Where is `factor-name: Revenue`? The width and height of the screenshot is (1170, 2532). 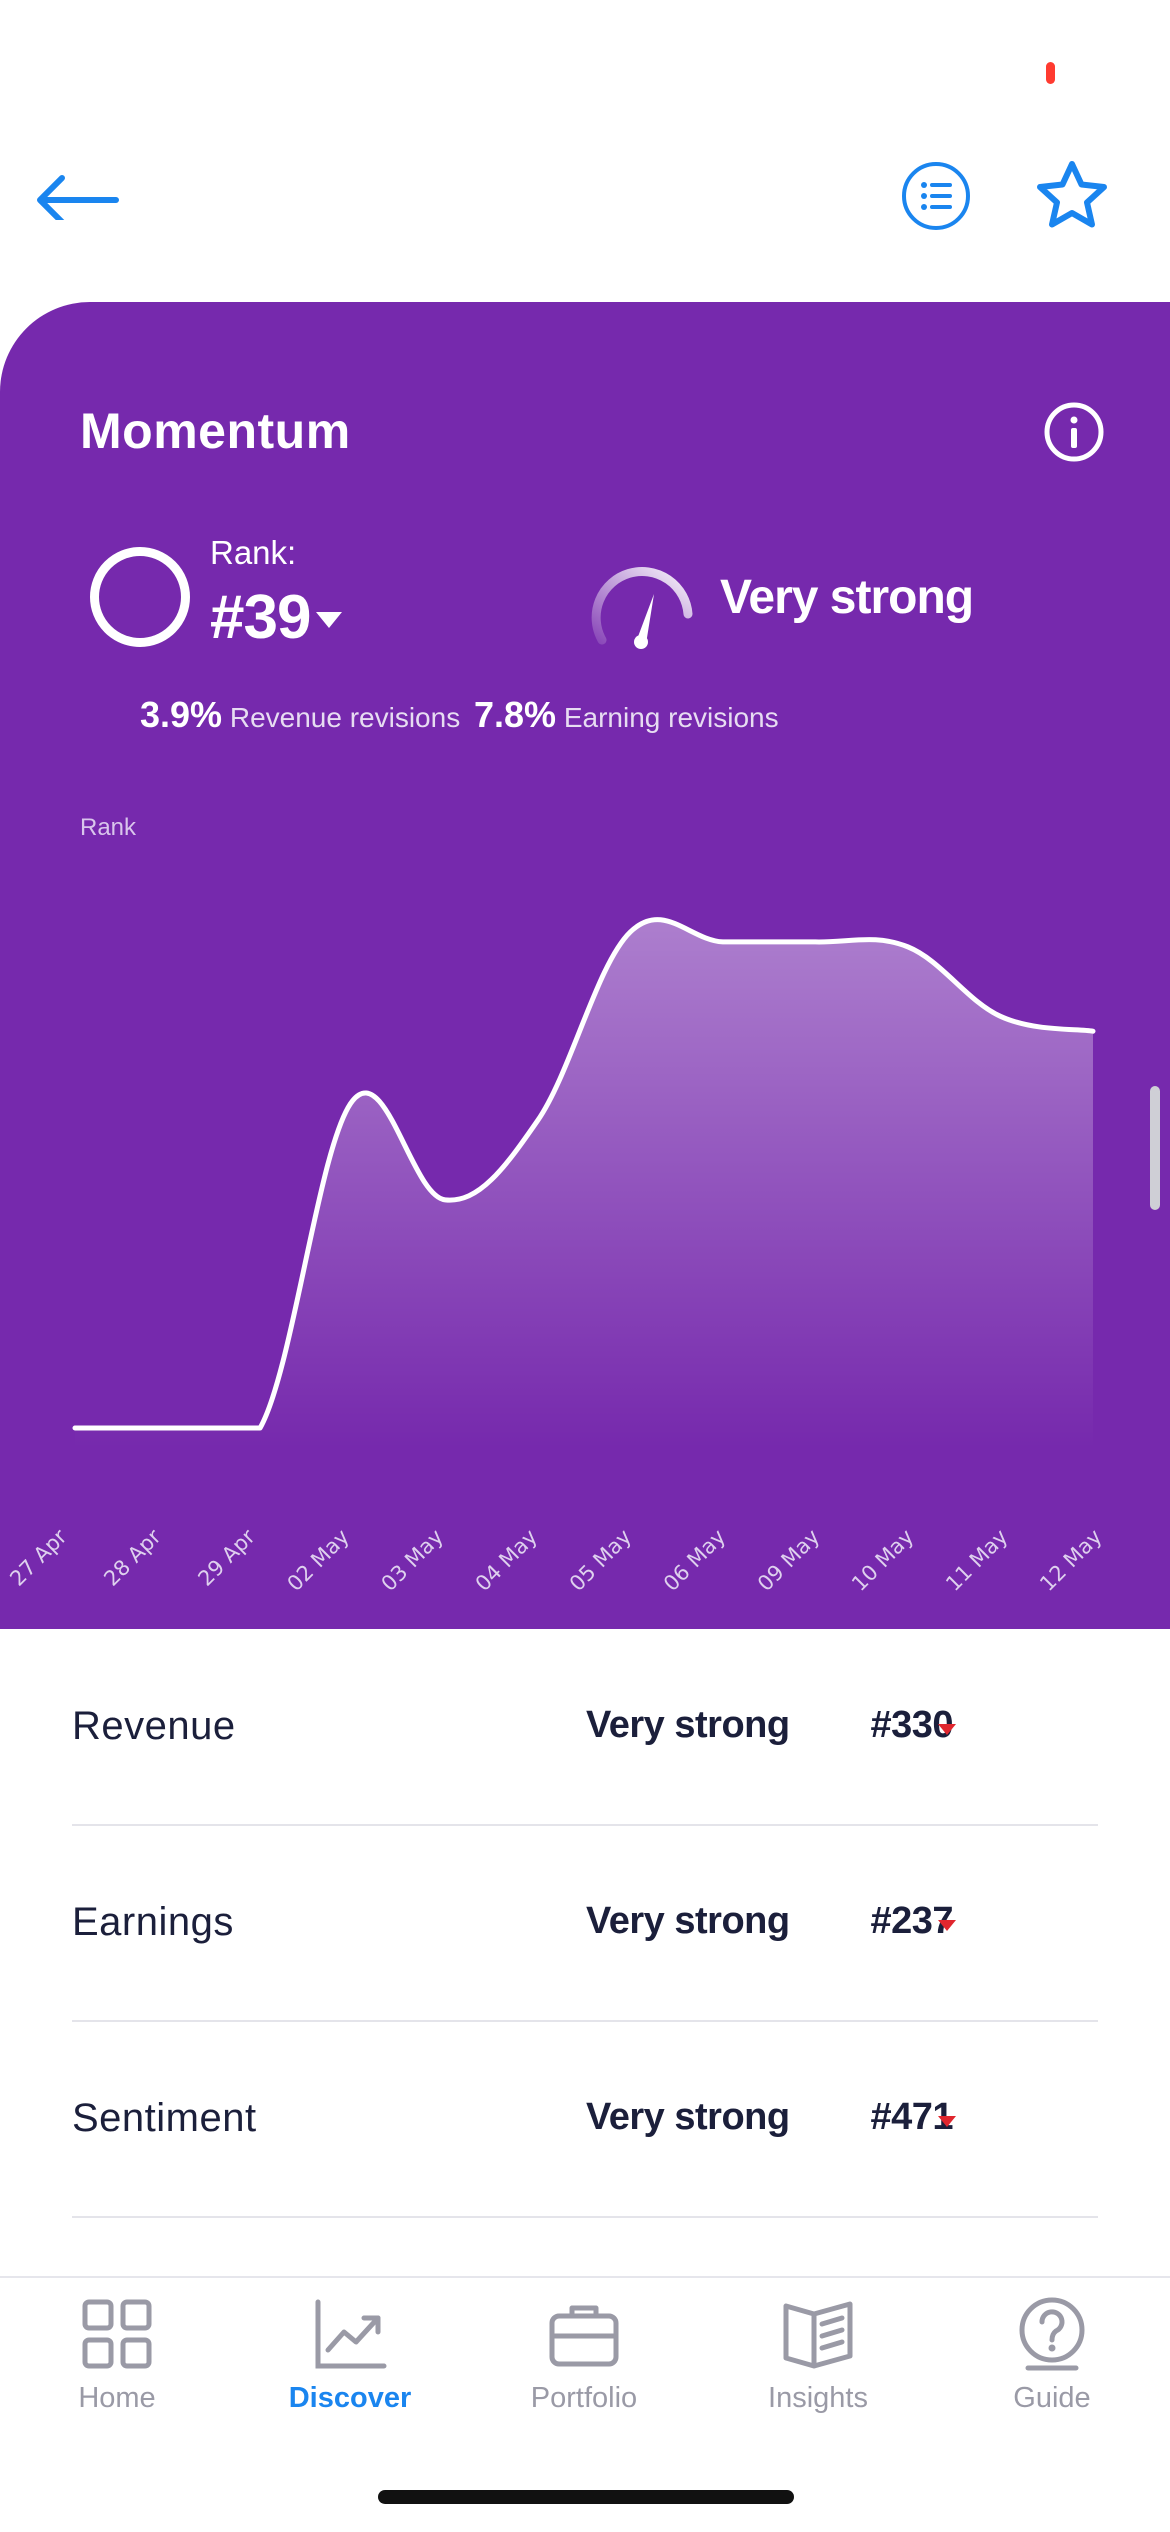
factor-name: Revenue is located at coordinates (154, 1726).